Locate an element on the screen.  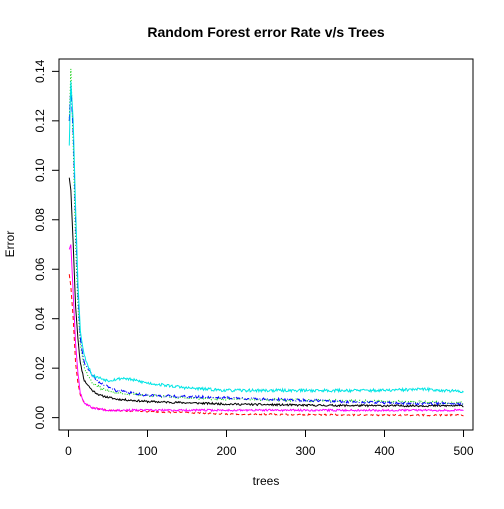
y-axis-title: Error is located at coordinates (10, 244).